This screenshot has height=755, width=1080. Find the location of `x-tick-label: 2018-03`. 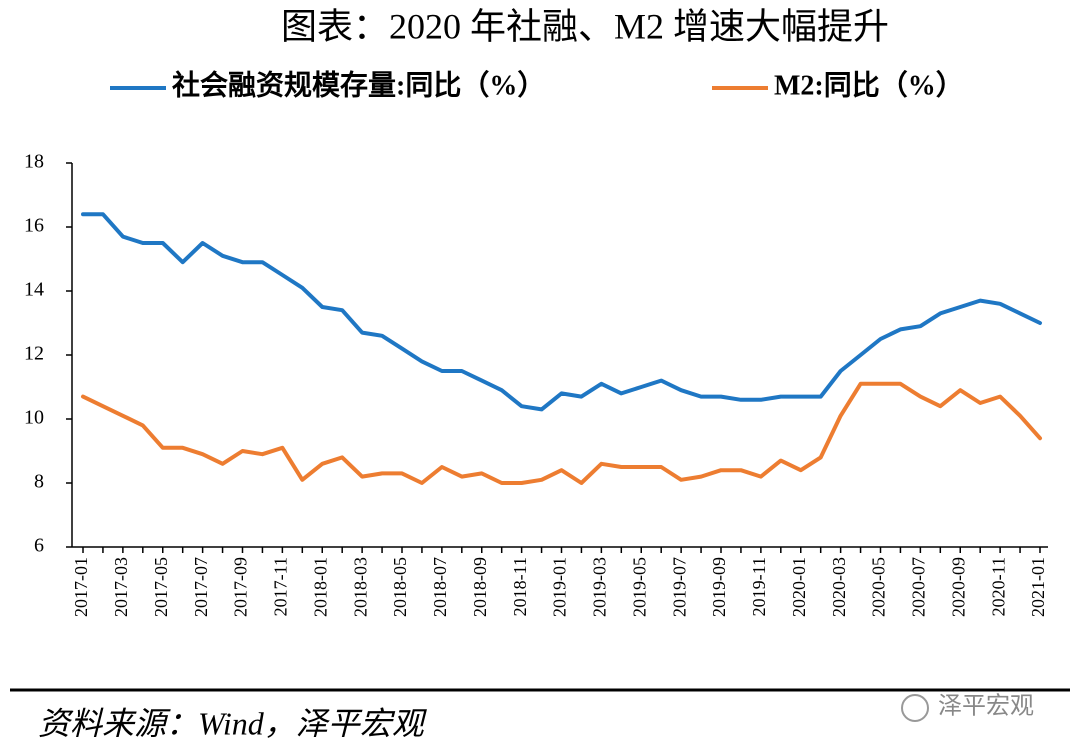

x-tick-label: 2018-03 is located at coordinates (360, 587).